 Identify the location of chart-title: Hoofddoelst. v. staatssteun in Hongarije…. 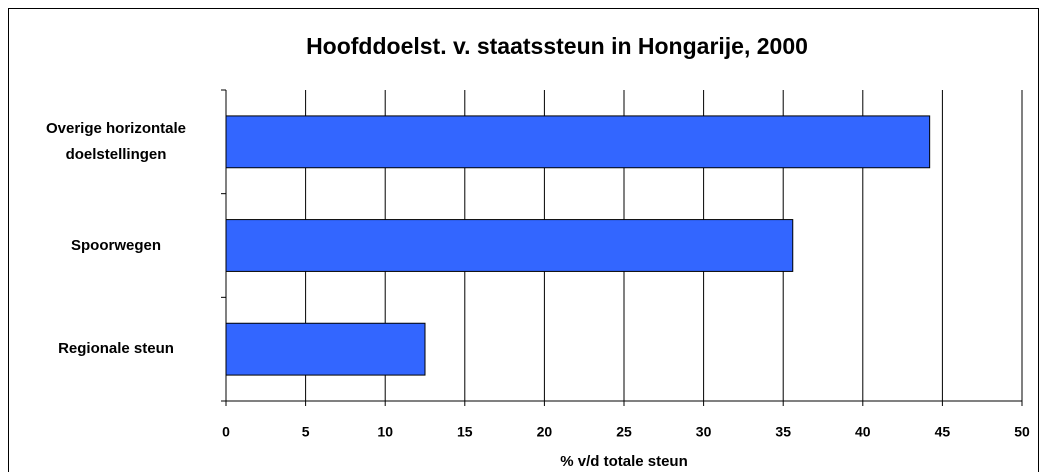
(557, 46).